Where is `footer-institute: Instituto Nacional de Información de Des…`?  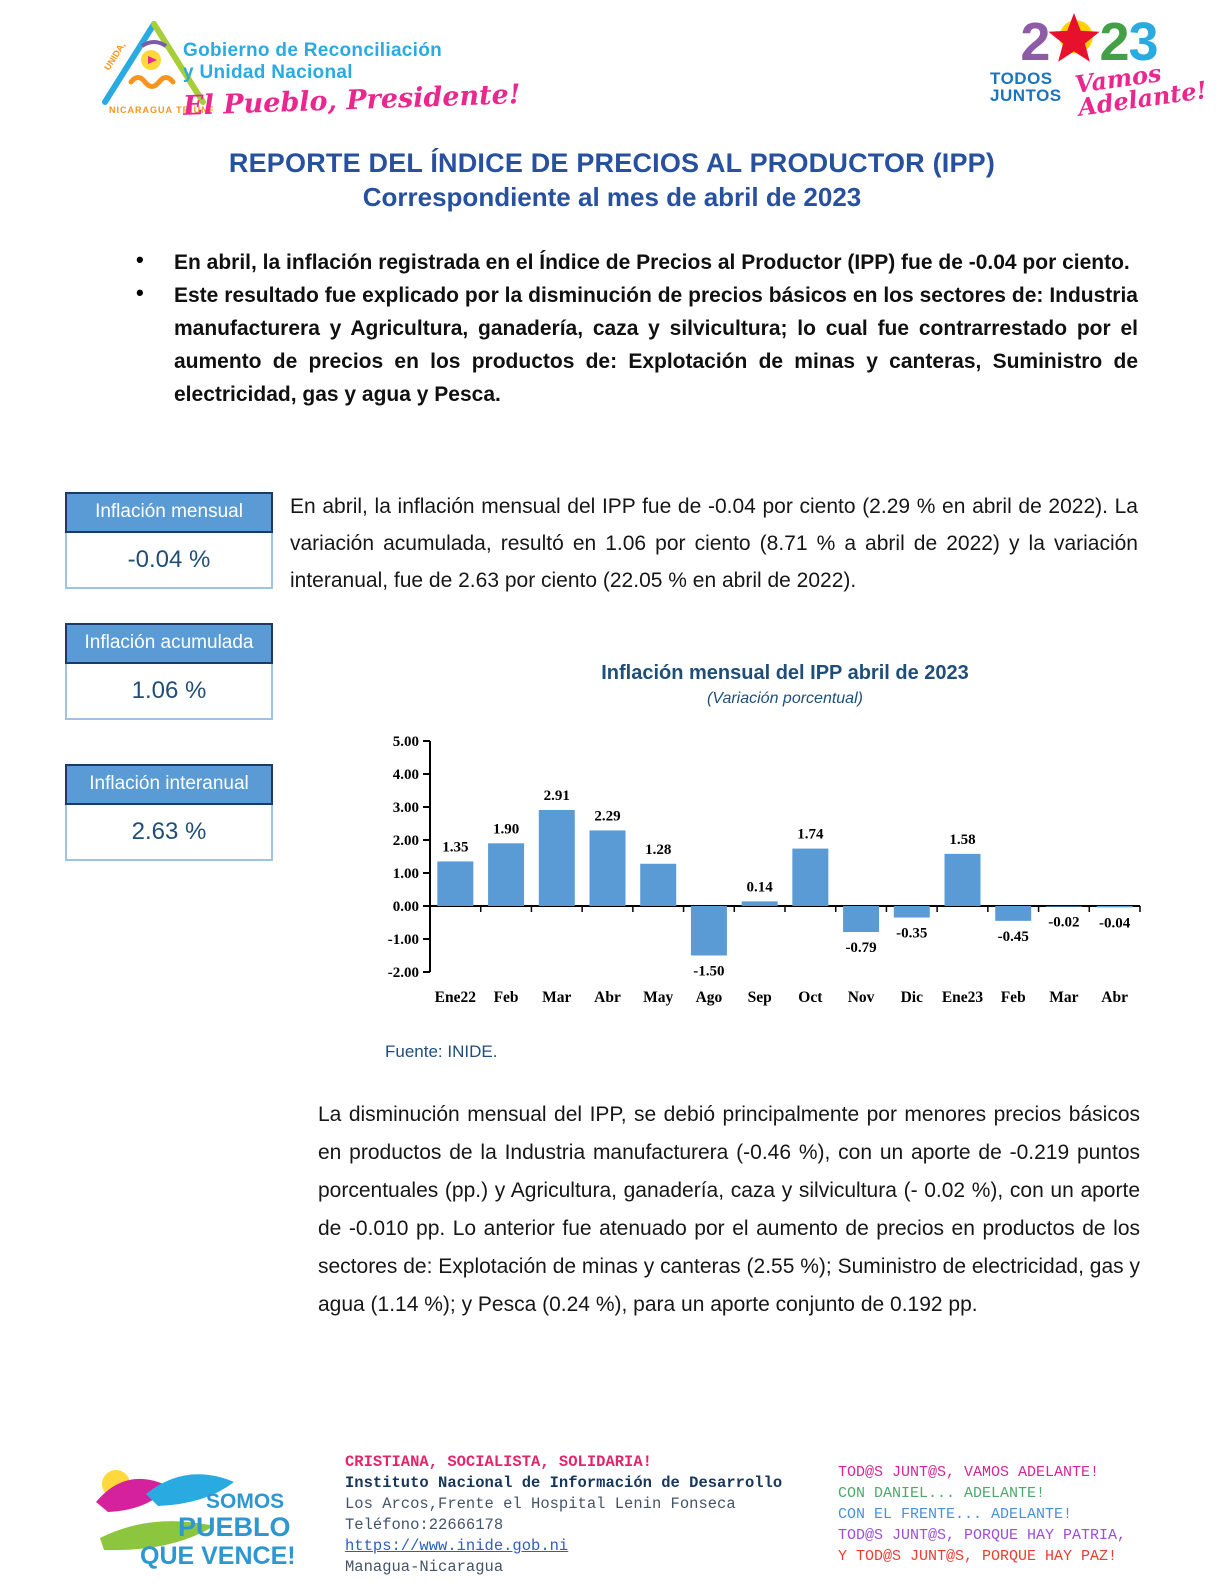 footer-institute: Instituto Nacional de Información de Des… is located at coordinates (564, 1483).